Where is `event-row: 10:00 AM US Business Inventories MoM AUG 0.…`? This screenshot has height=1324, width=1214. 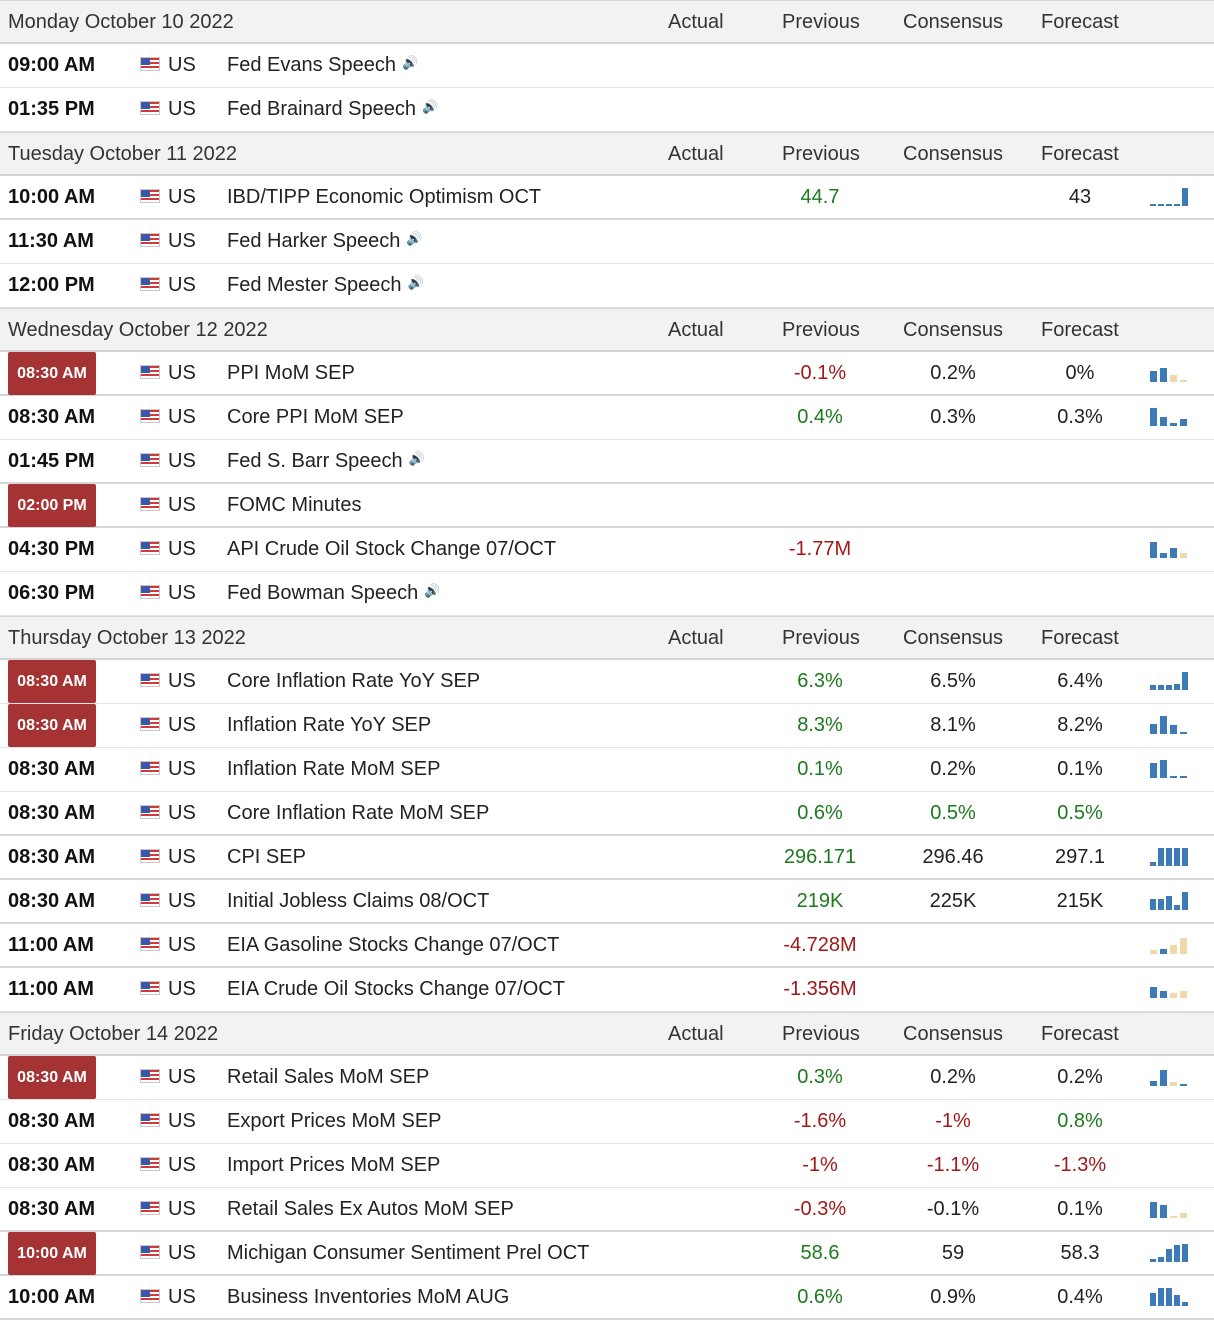 event-row: 10:00 AM US Business Inventories MoM AUG 0.… is located at coordinates (607, 1298).